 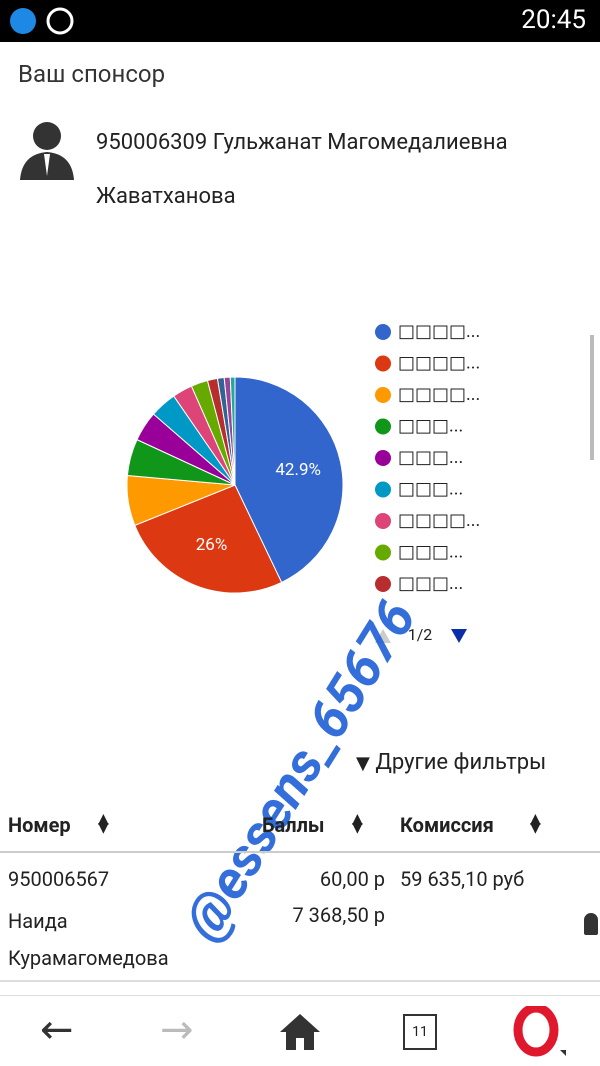 What do you see at coordinates (447, 825) in the screenshot?
I see `header-commission: Комиссия` at bounding box center [447, 825].